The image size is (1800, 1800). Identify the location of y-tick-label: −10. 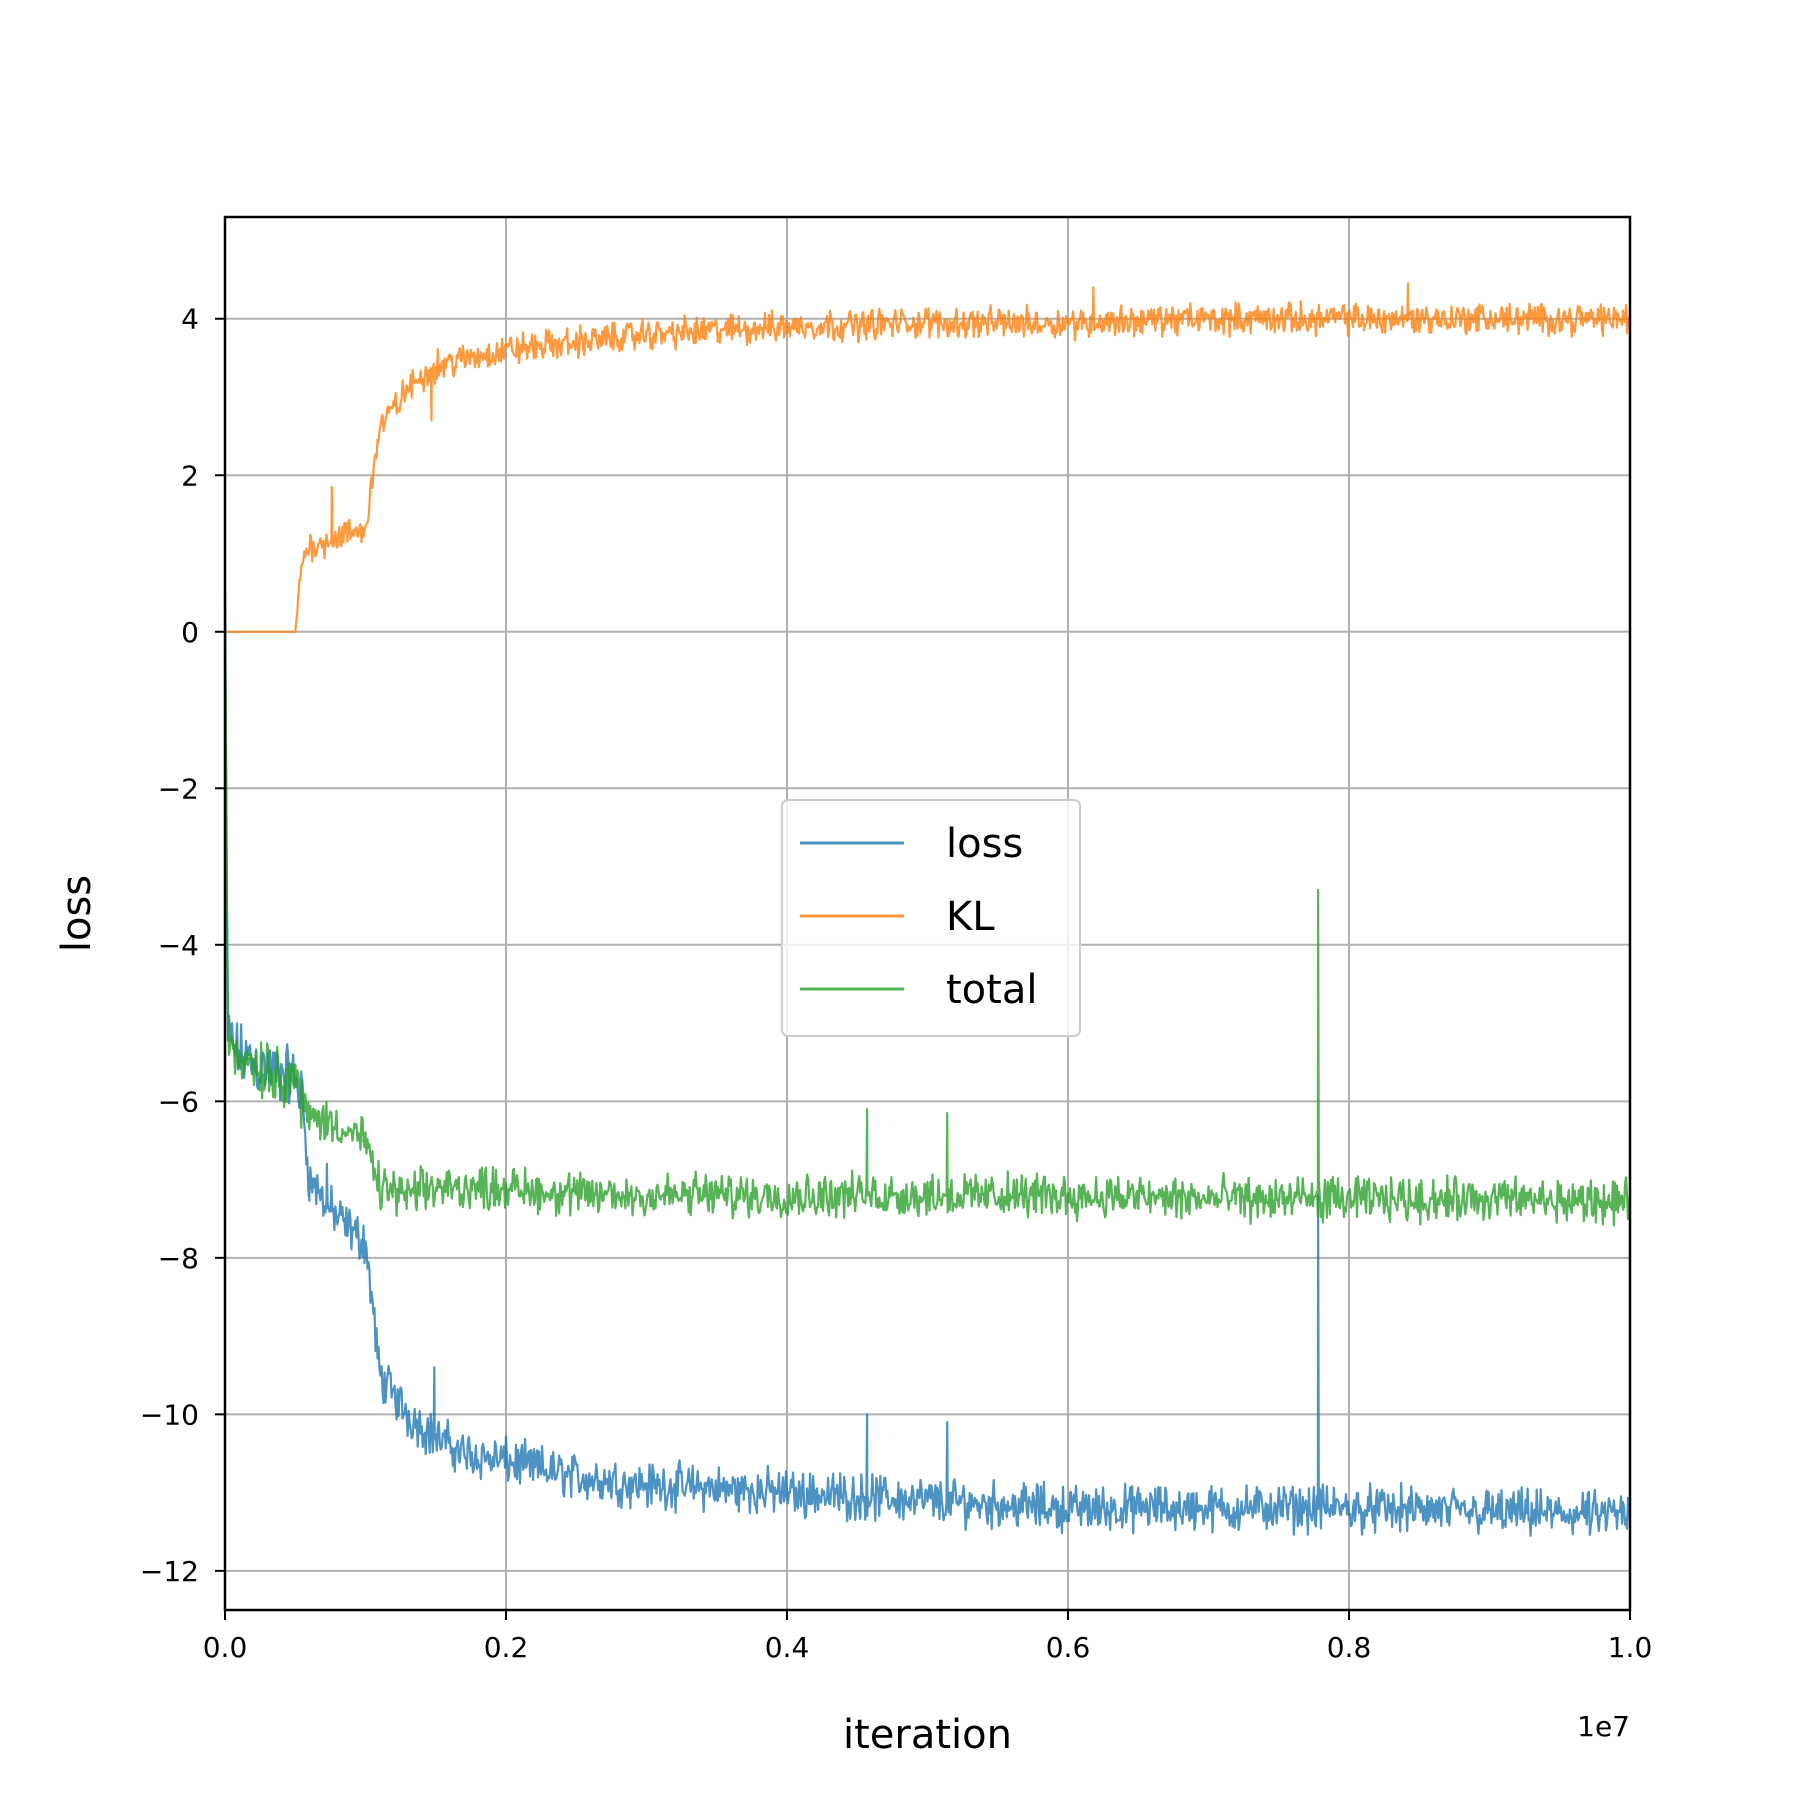
(169, 1414).